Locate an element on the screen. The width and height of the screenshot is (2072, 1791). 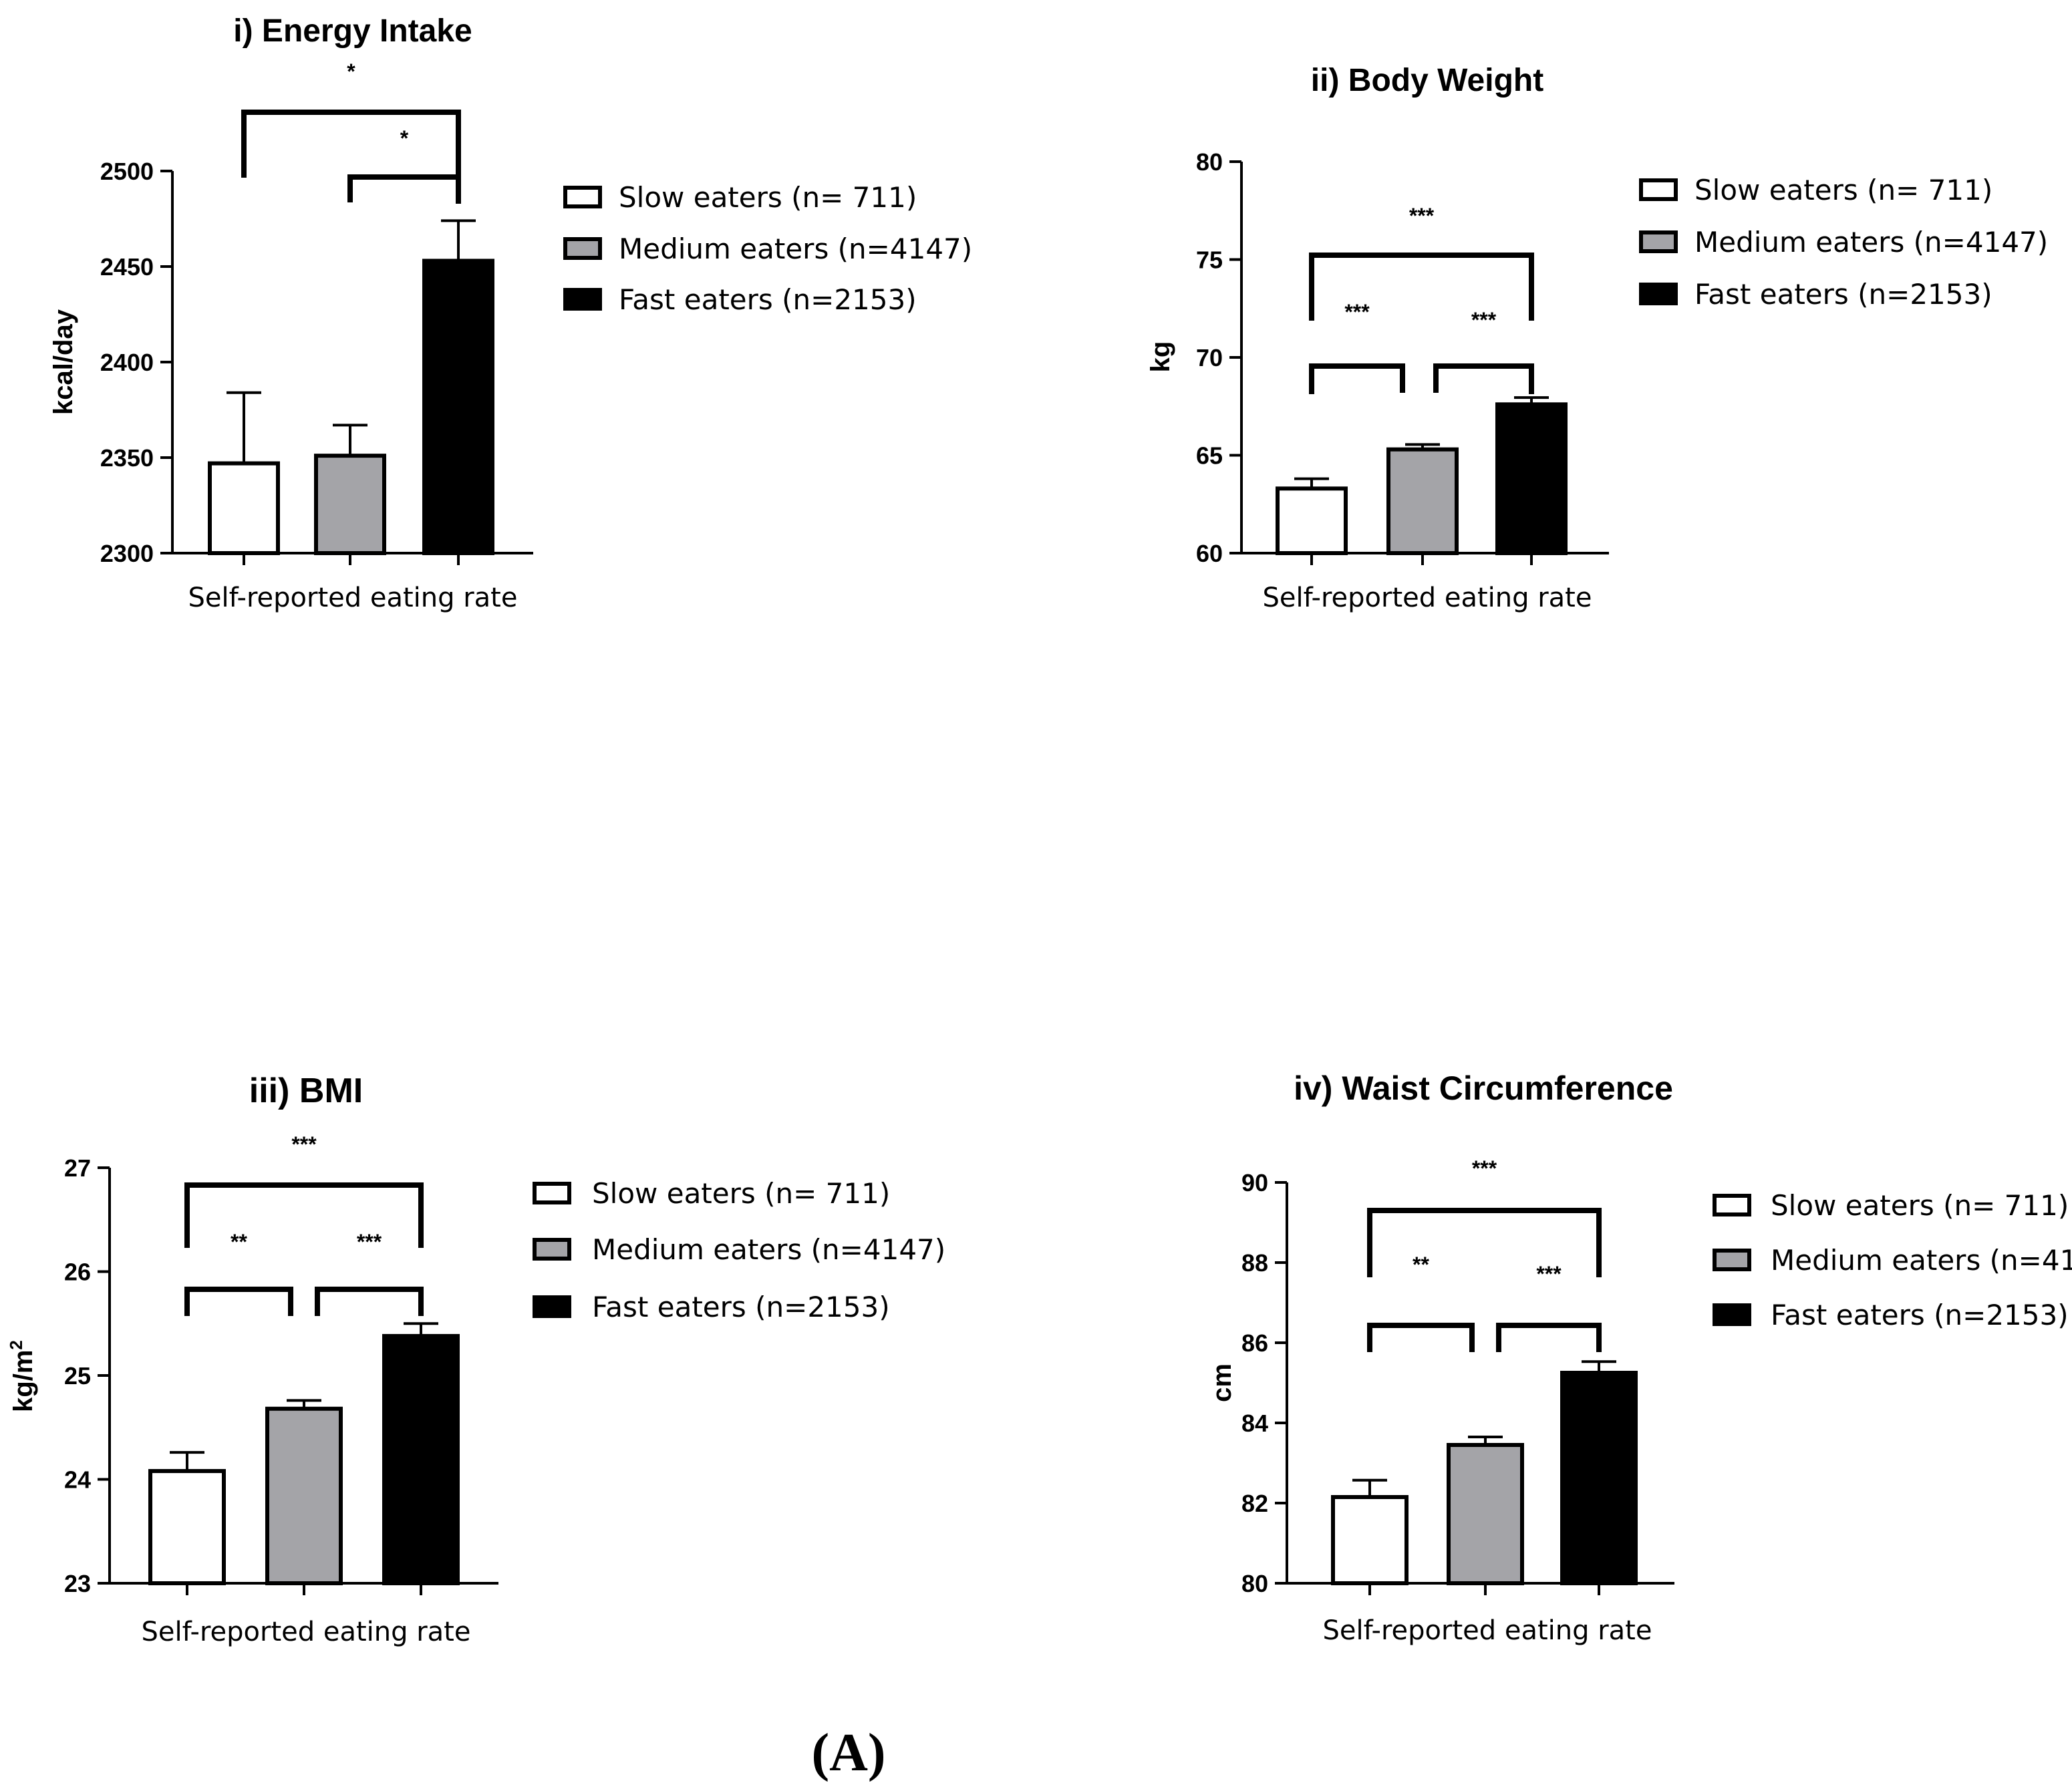
y-tick-label: 2350 is located at coordinates (127, 458).